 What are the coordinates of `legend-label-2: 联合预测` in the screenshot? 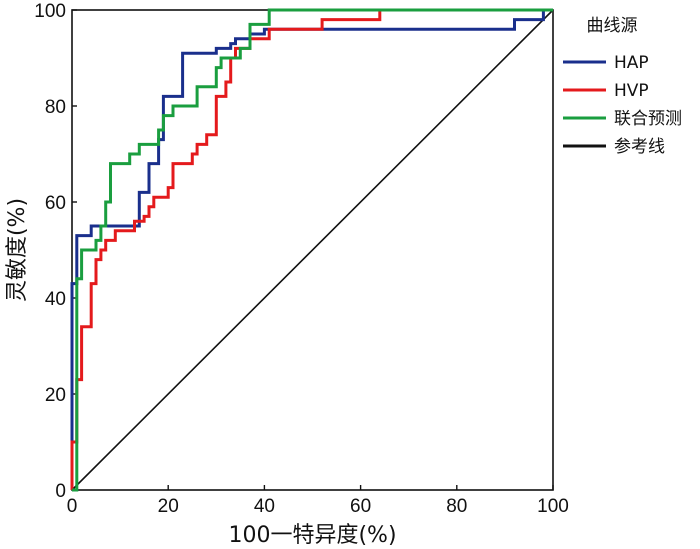 It's located at (648, 119).